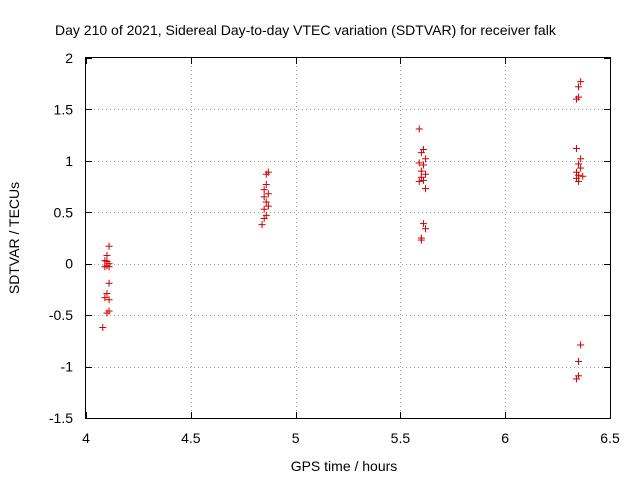  What do you see at coordinates (64, 212) in the screenshot?
I see `y-tick-label: 0.5` at bounding box center [64, 212].